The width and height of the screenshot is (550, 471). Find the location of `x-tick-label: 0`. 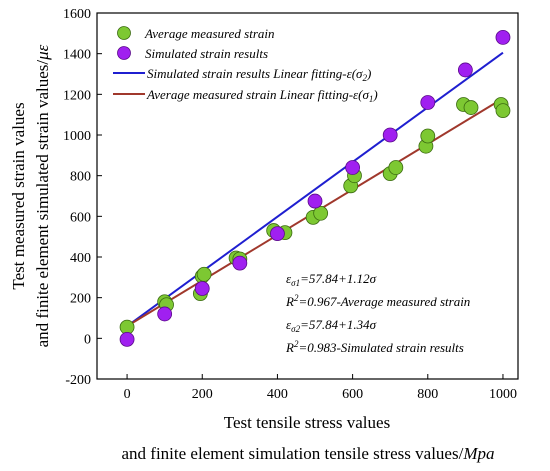

x-tick-label: 0 is located at coordinates (127, 394).